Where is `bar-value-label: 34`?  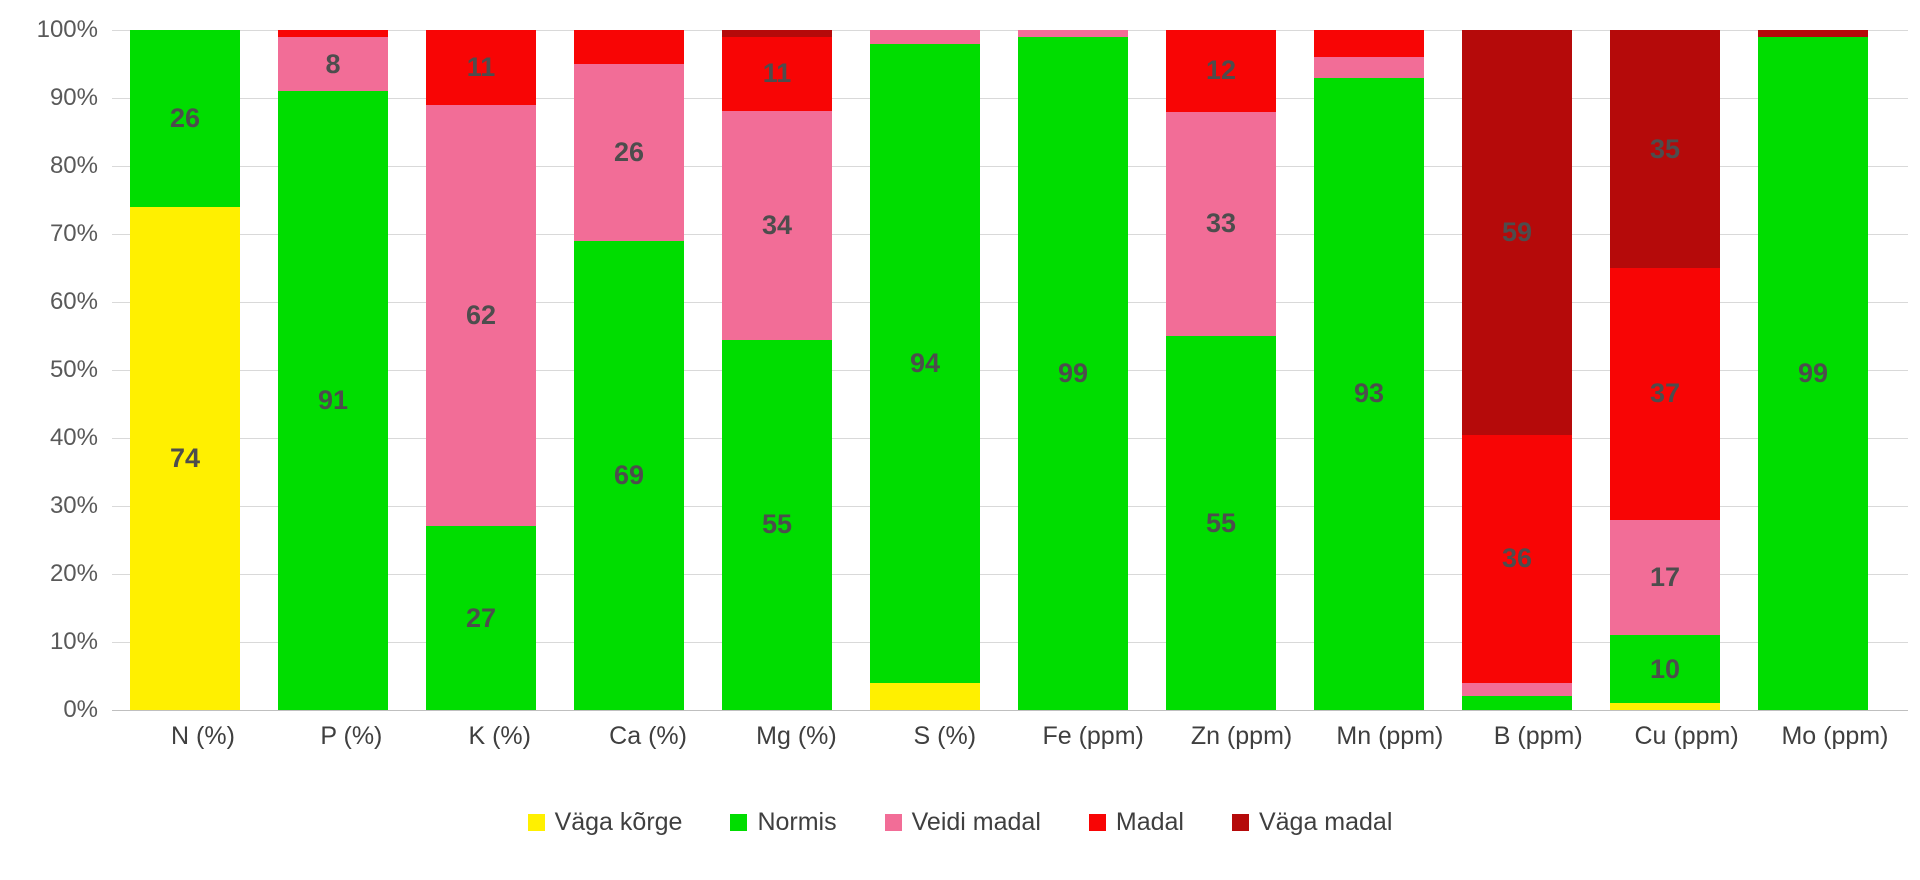 bar-value-label: 34 is located at coordinates (777, 224).